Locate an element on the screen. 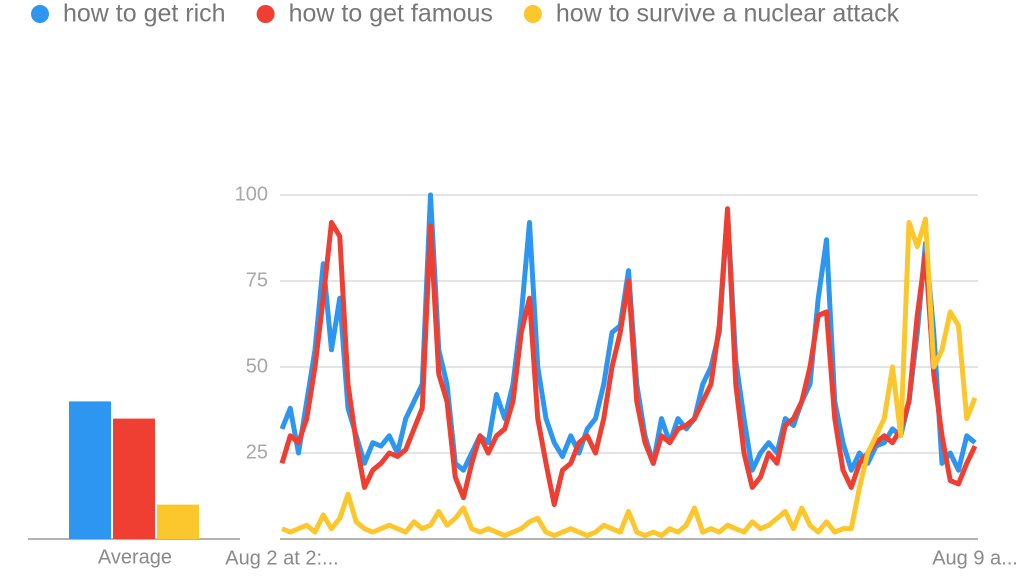 This screenshot has width=1024, height=576. legend-label: how to get famous is located at coordinates (391, 14).